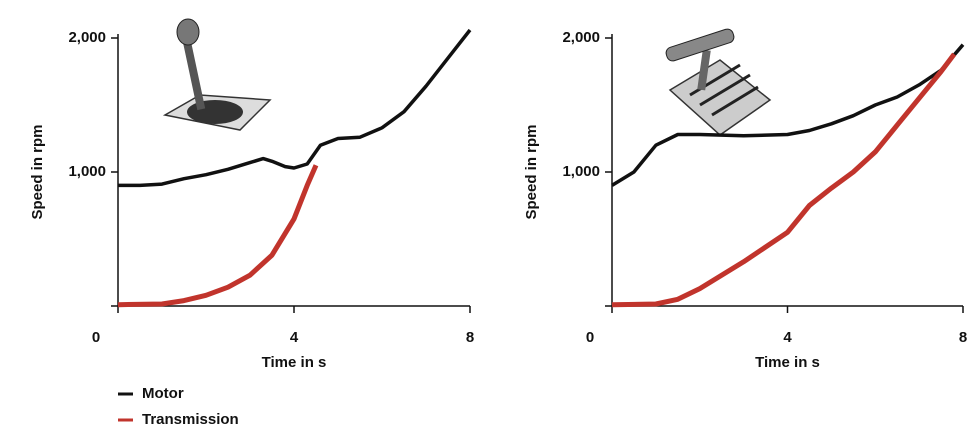 Image resolution: width=971 pixels, height=434 pixels. I want to click on legend-label: Motor, so click(163, 393).